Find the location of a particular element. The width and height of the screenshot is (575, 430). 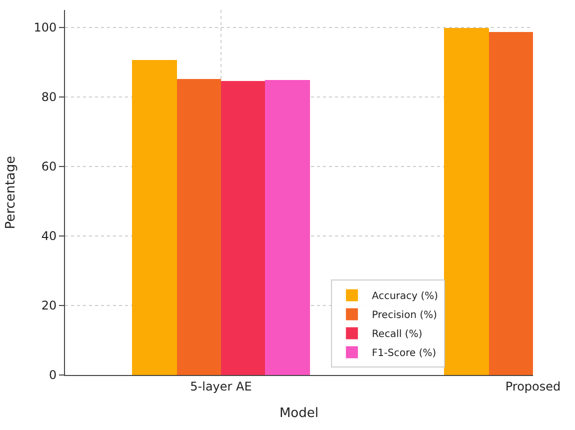

legend-label: Precision (%) is located at coordinates (405, 316).